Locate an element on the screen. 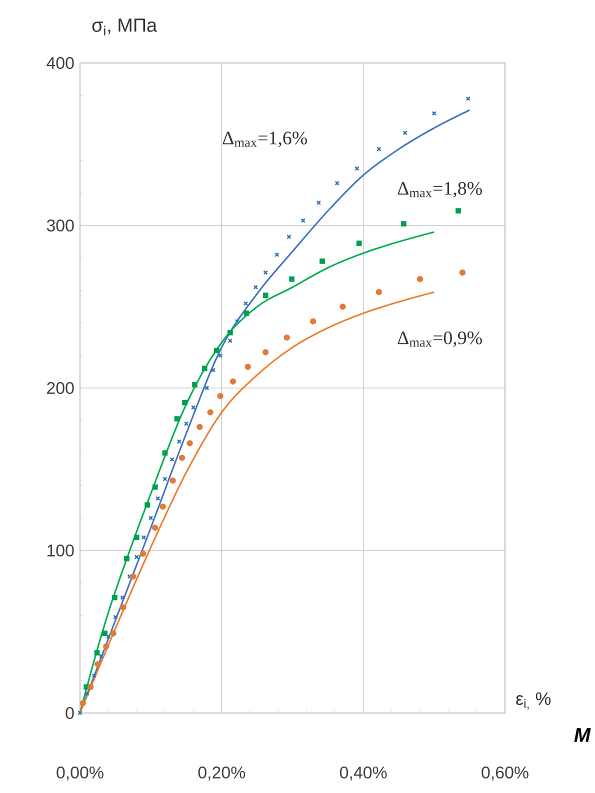 The height and width of the screenshot is (793, 595). y-axis-title: σ$_{i}$, МПа is located at coordinates (125, 27).